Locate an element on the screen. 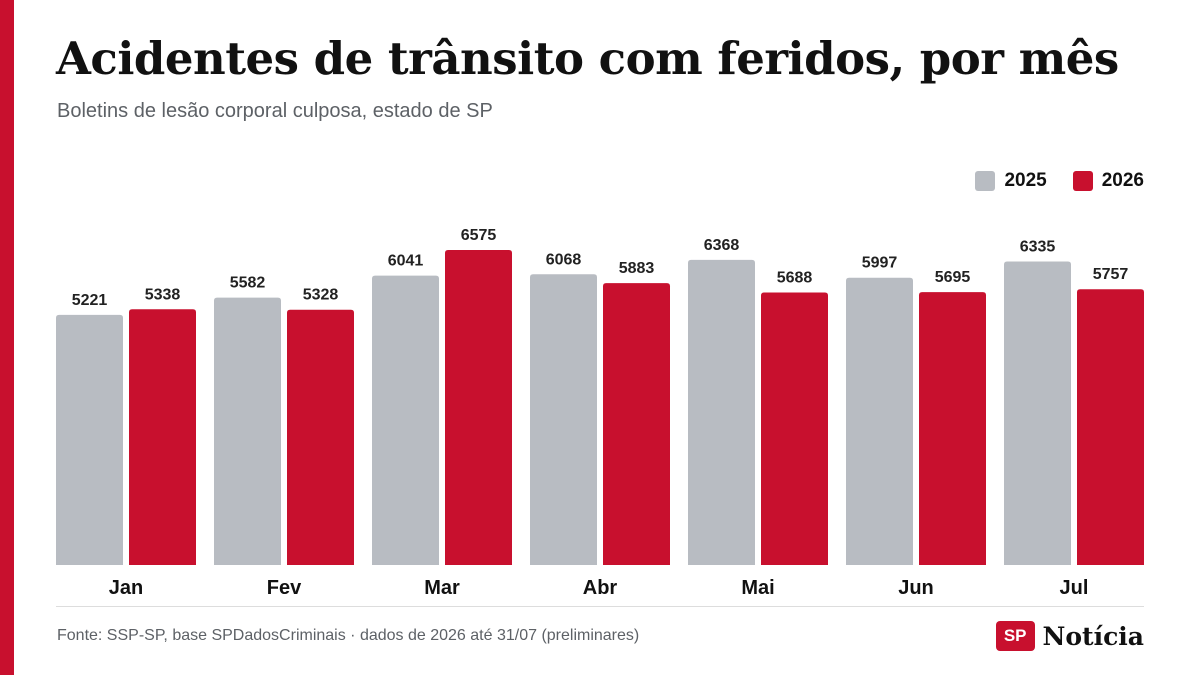  bar-jun-2025 is located at coordinates (879, 421).